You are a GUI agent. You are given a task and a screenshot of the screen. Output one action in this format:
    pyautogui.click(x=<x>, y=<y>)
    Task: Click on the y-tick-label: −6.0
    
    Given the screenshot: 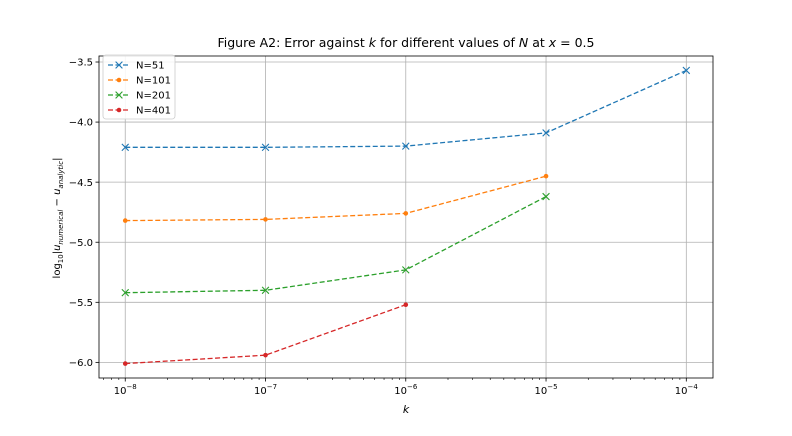 What is the action you would take?
    pyautogui.click(x=81, y=363)
    